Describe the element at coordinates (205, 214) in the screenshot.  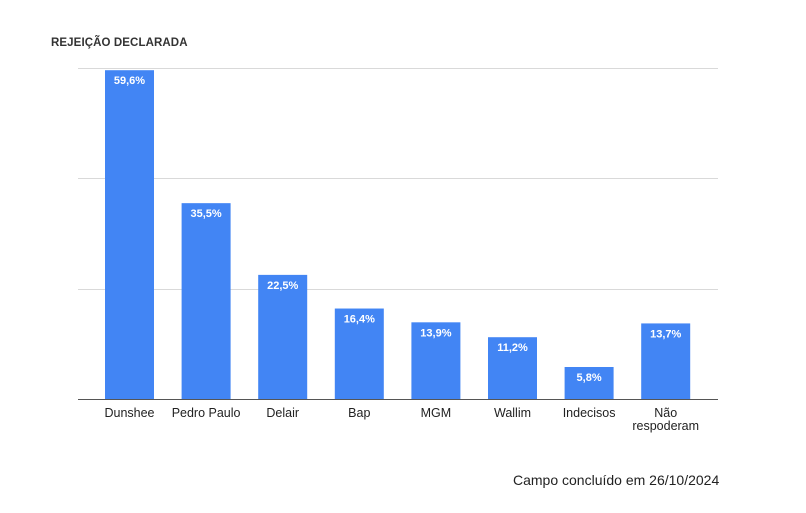
I see `data-label: 35,5%` at that location.